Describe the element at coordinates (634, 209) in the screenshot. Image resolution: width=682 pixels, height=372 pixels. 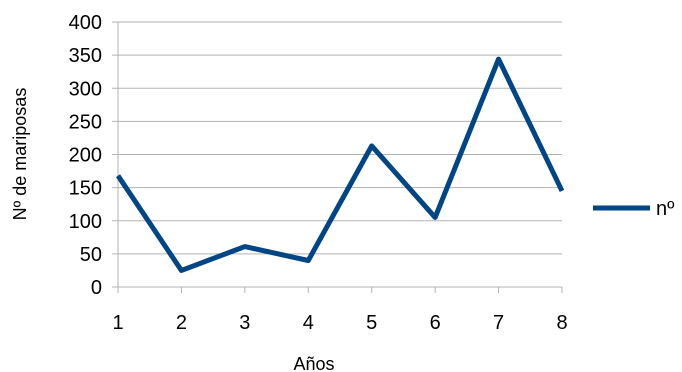
I see `legend: nº` at that location.